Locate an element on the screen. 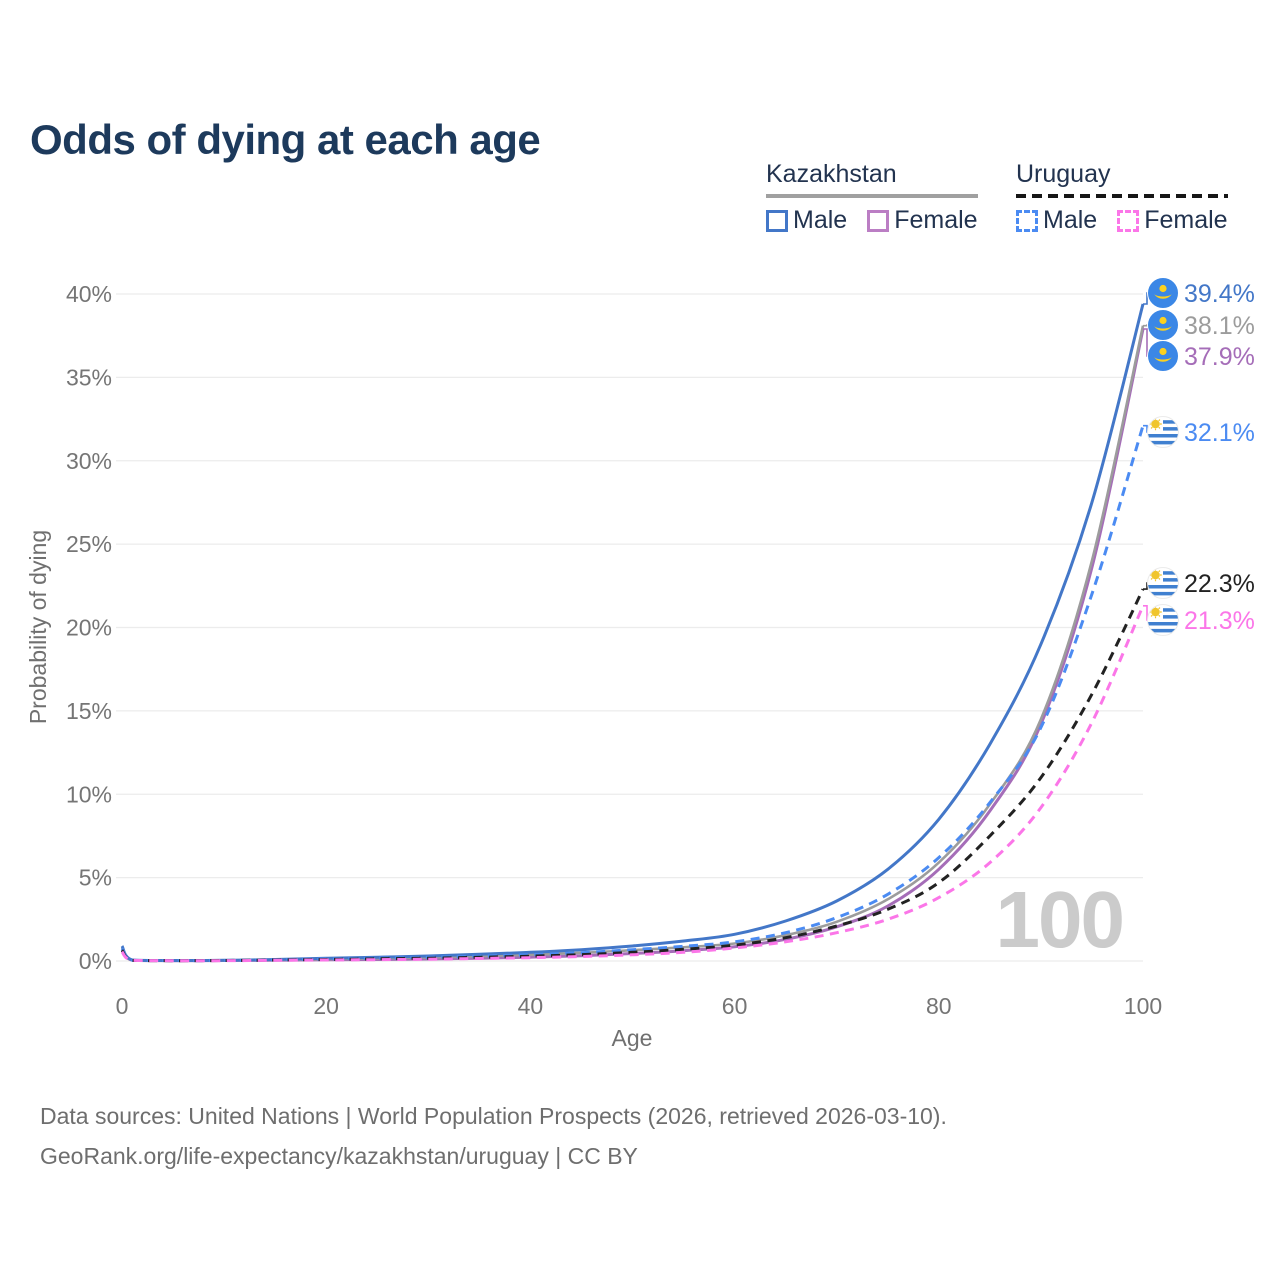 This screenshot has height=1280, width=1280. y-tick-label: 25% is located at coordinates (89, 544).